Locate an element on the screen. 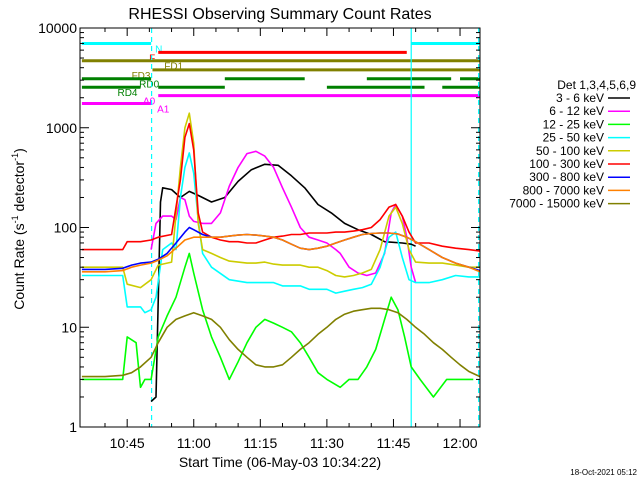  legend-label-12-25-kev: 12 - 25 keV is located at coordinates (573, 124).